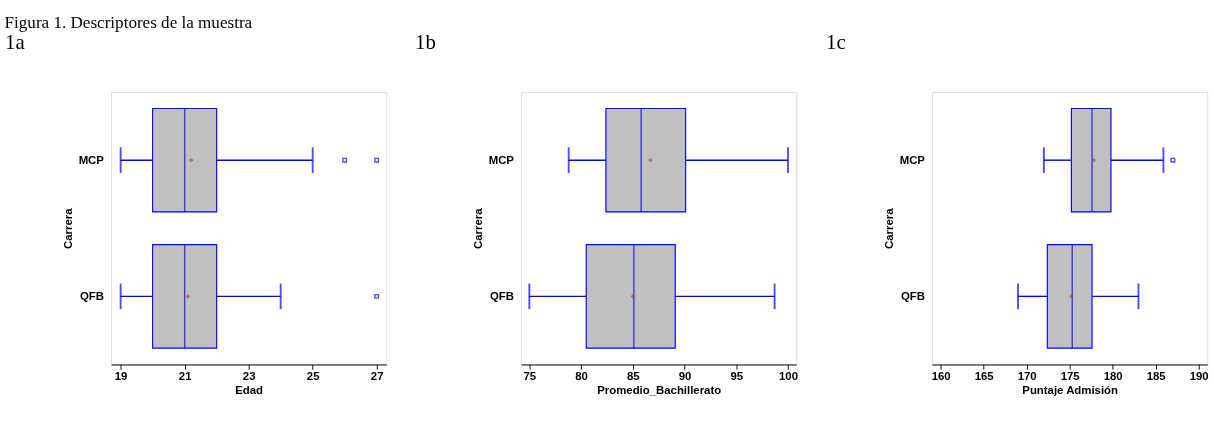 Image resolution: width=1213 pixels, height=442 pixels. Describe the element at coordinates (836, 42) in the screenshot. I see `chart-title: 1c` at that location.